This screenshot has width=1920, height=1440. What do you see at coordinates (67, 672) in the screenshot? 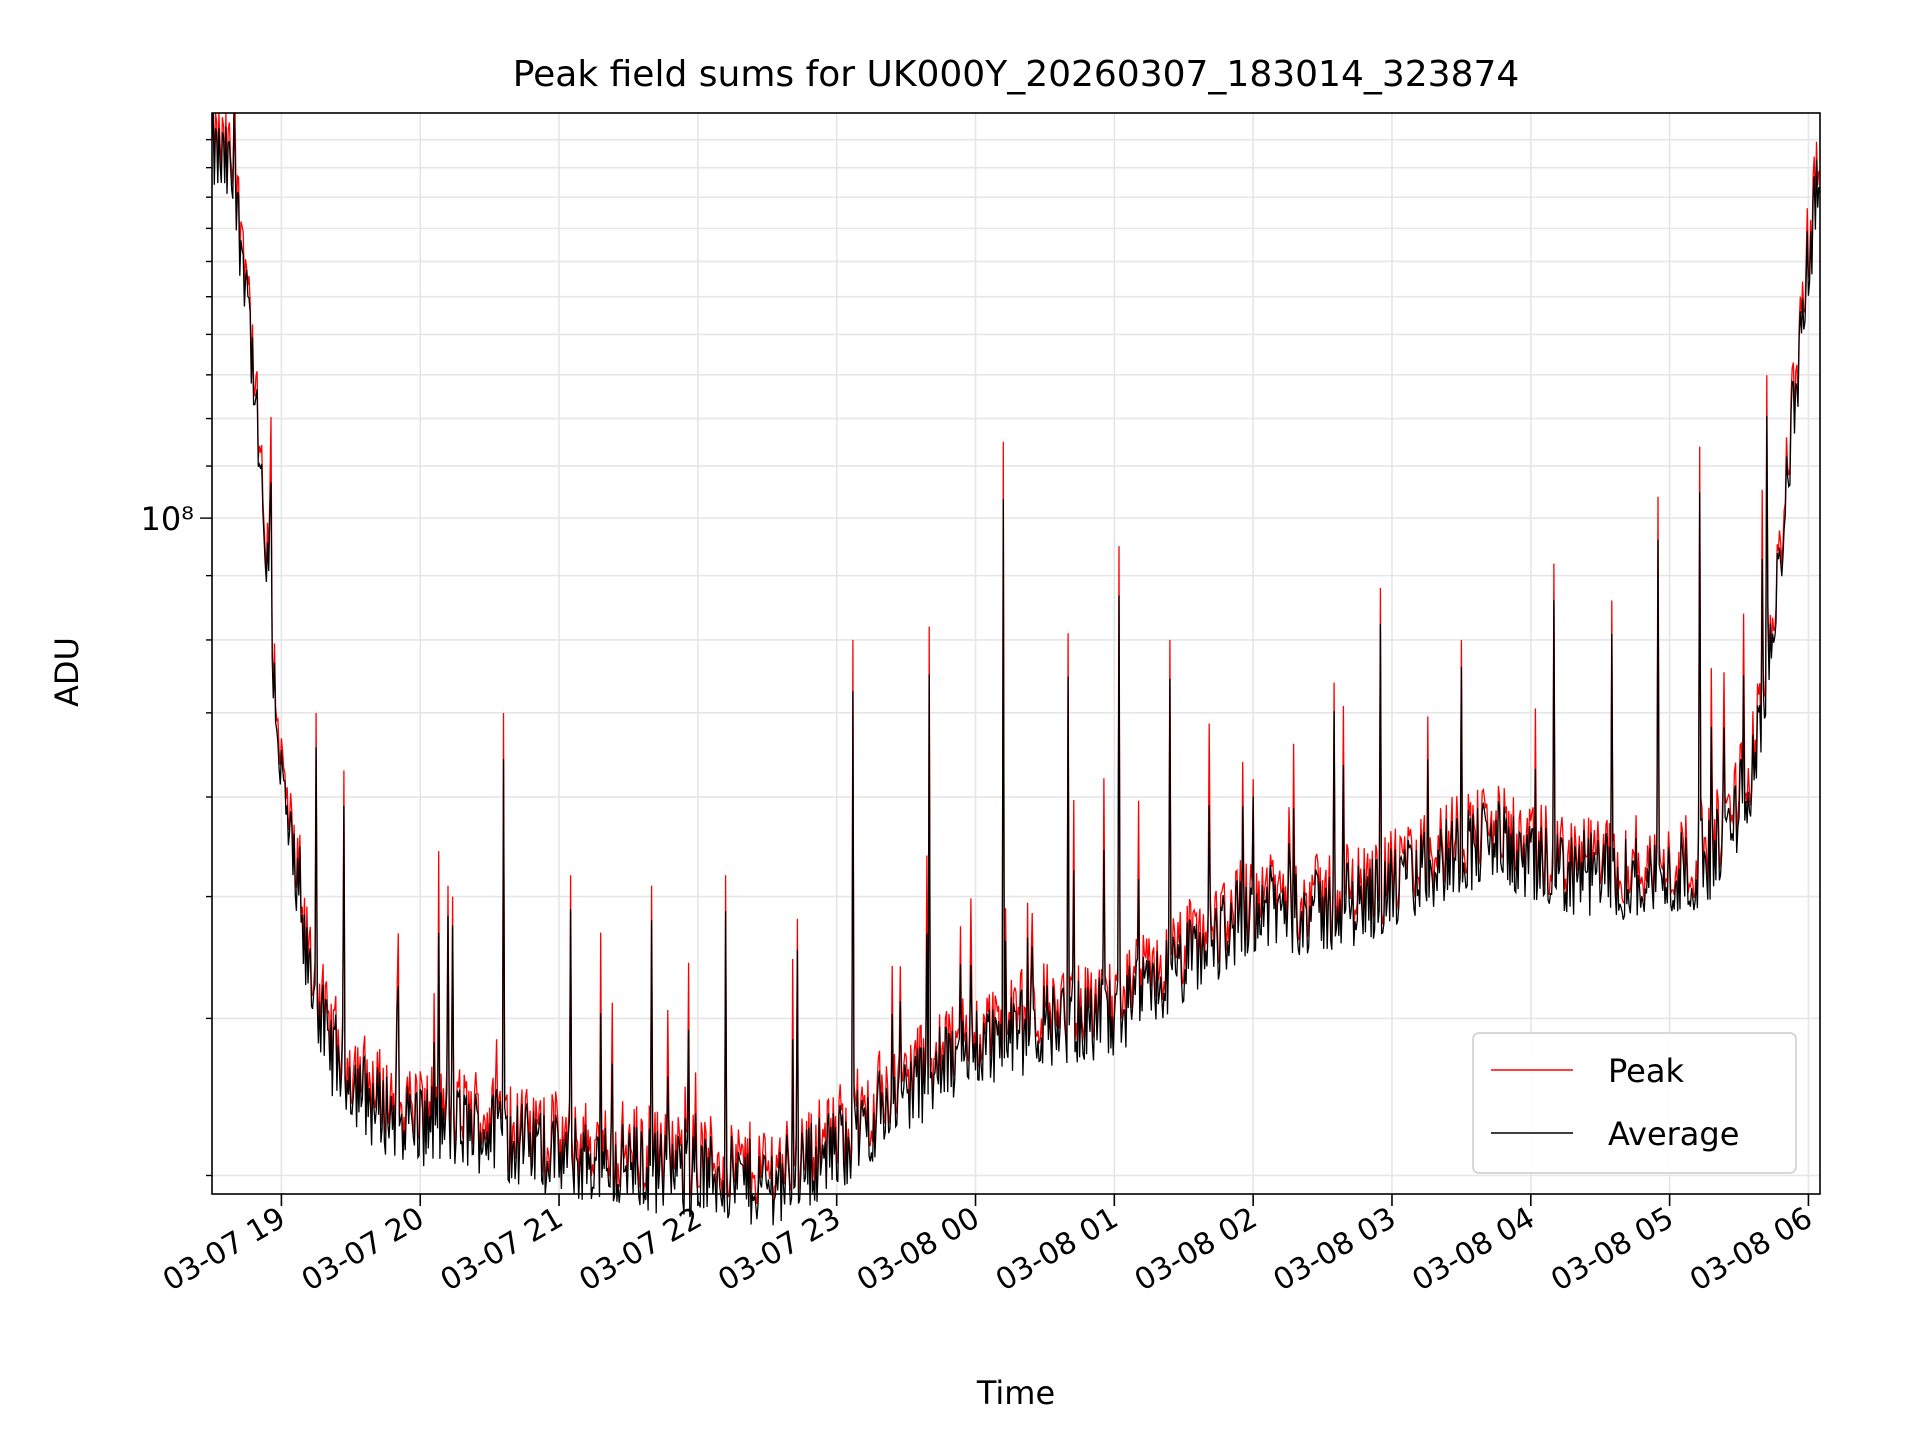
I see `y-axis-label: ADU` at bounding box center [67, 672].